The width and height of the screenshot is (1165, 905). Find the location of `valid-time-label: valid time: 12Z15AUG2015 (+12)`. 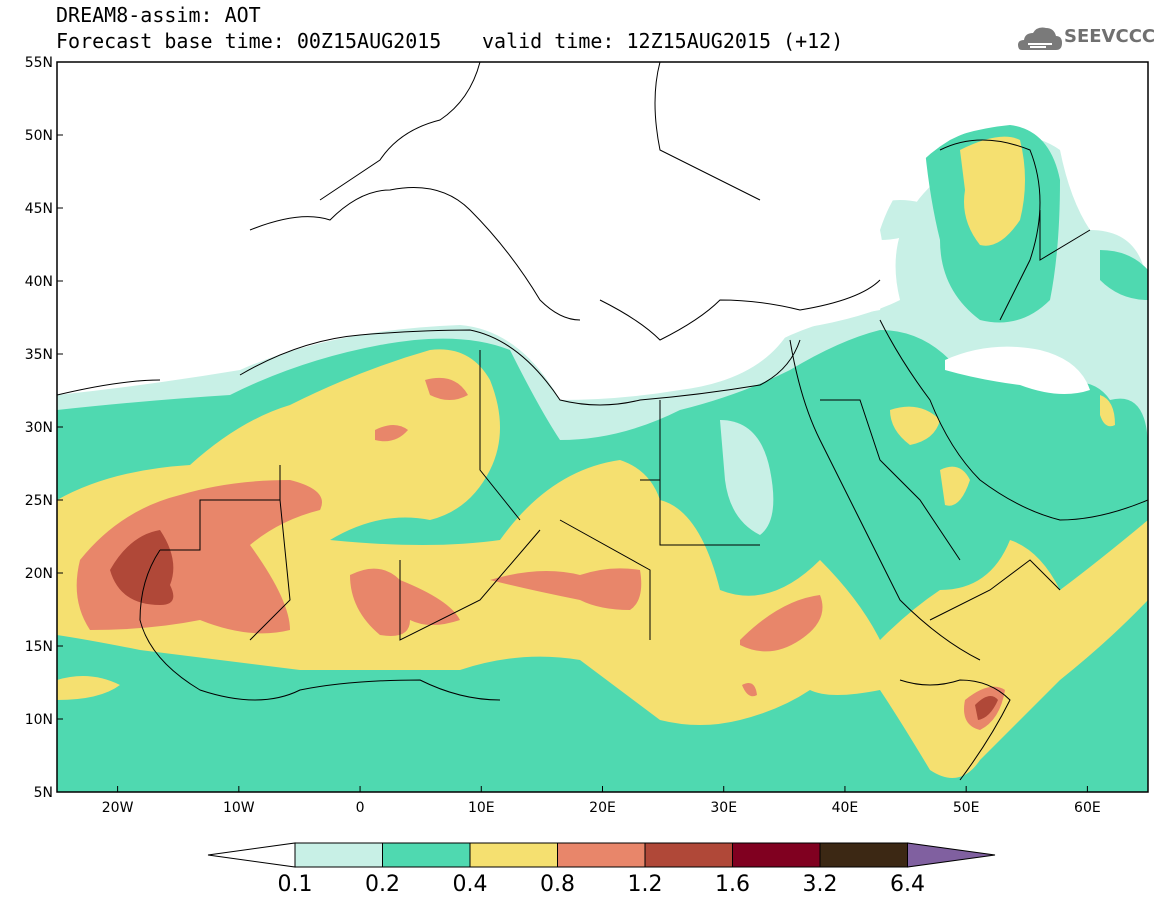

valid-time-label: valid time: 12Z15AUG2015 (+12) is located at coordinates (663, 41).